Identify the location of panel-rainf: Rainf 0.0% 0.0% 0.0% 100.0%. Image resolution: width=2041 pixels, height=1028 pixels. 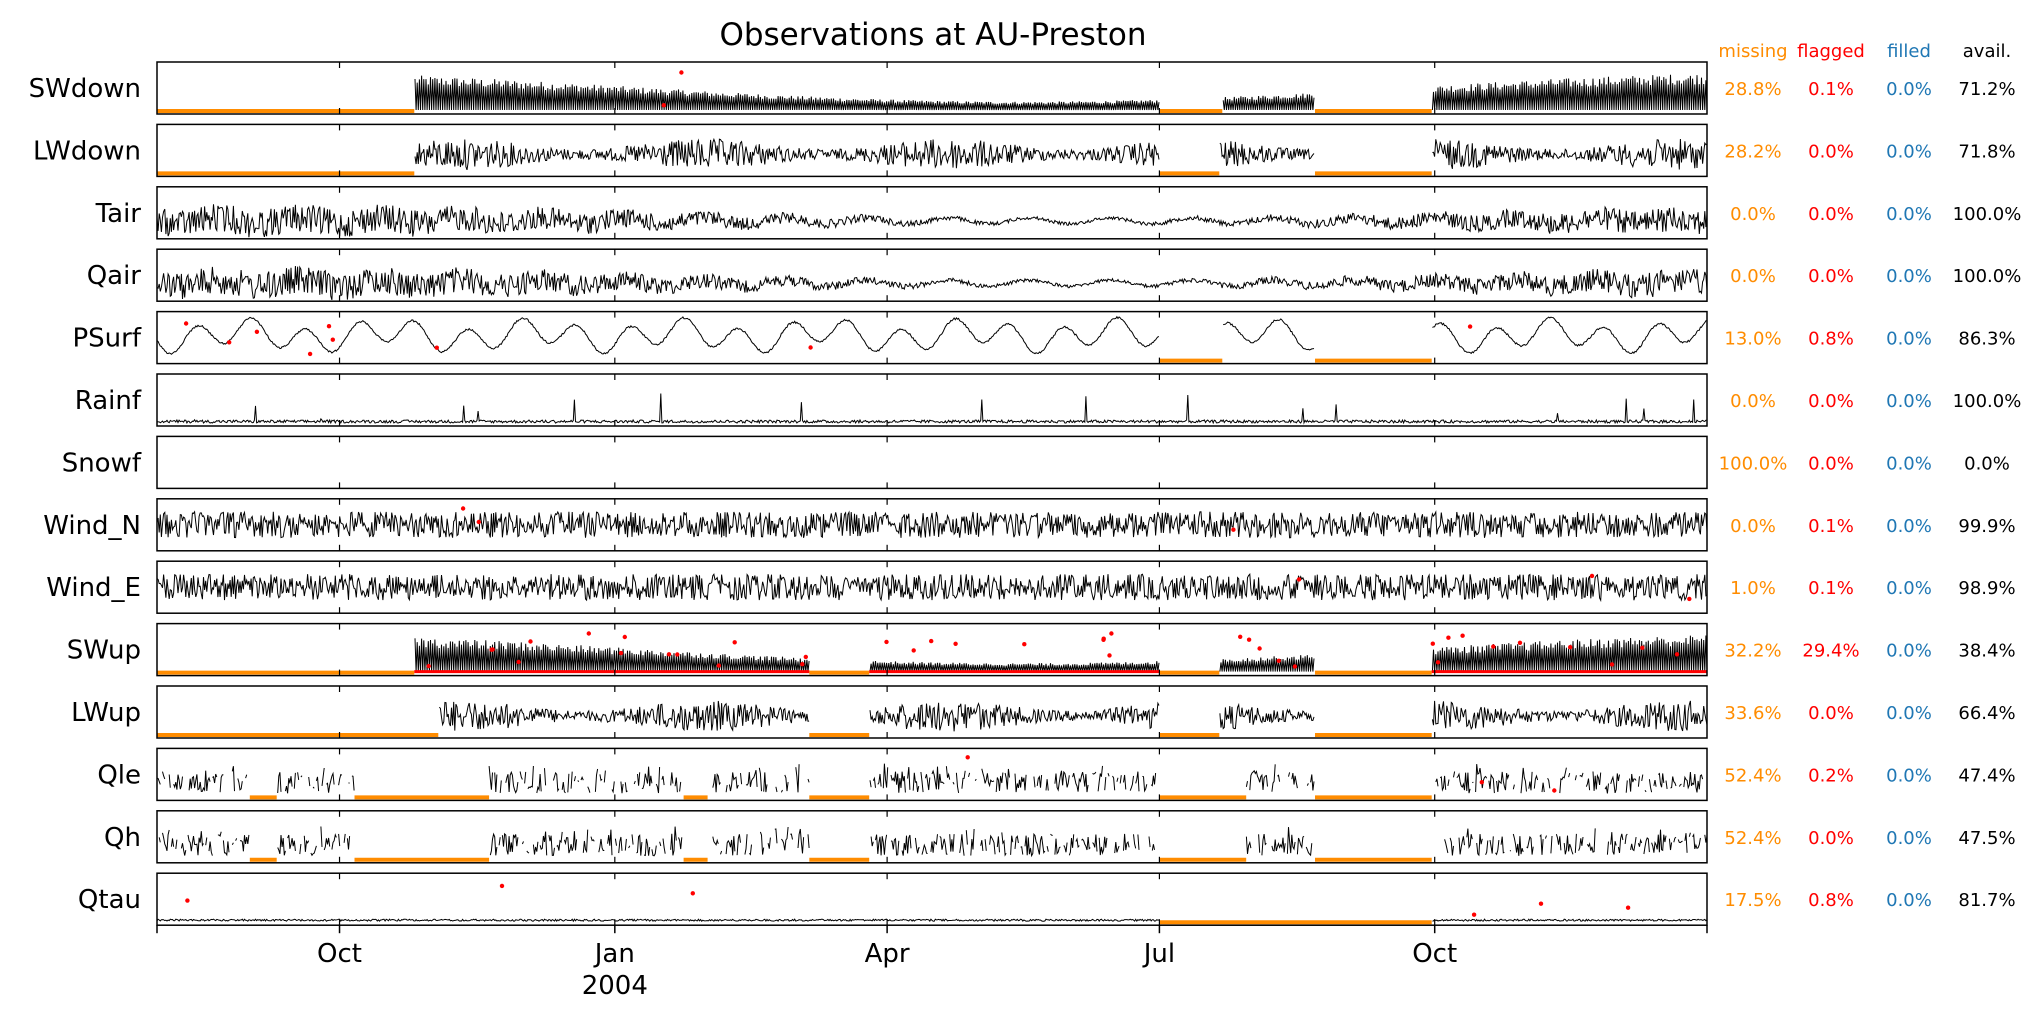
(1048, 400).